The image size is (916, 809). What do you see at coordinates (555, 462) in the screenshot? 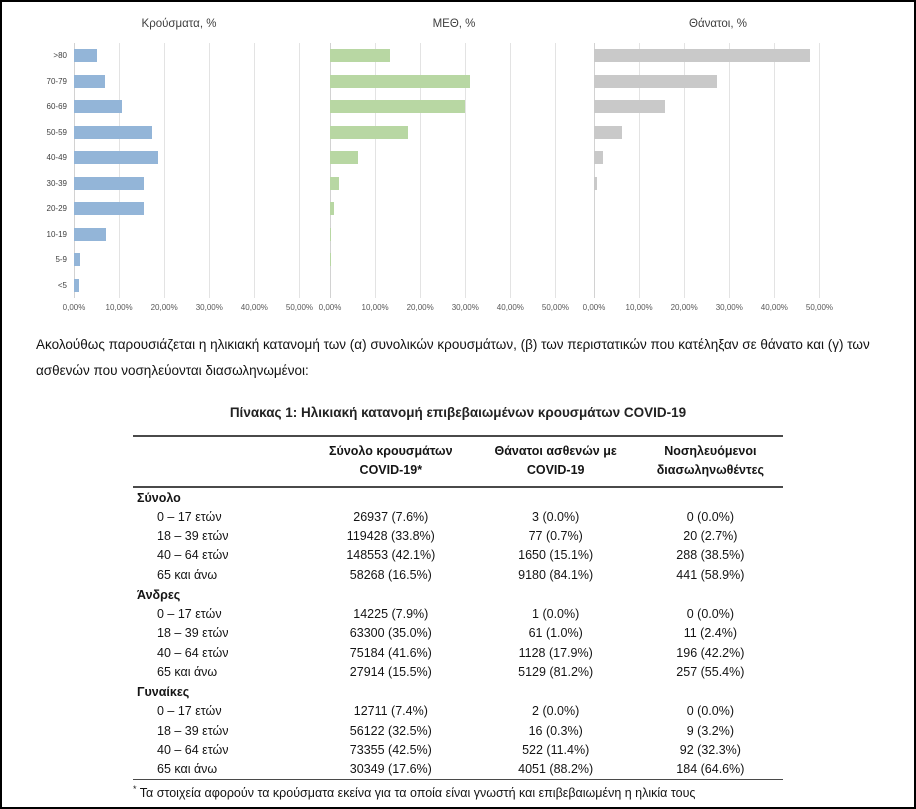
I see `header-deaths: Θάνατοι ασθενών με COVID-19` at bounding box center [555, 462].